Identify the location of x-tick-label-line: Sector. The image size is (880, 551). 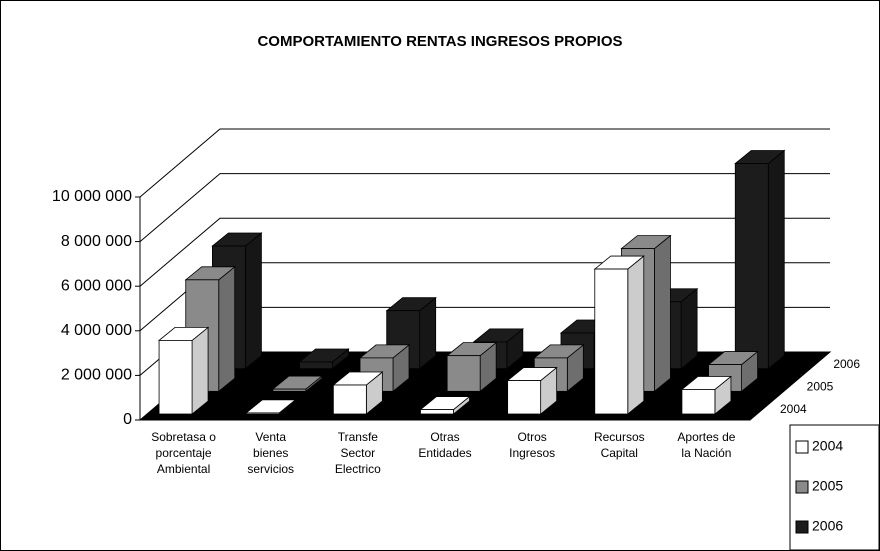
(358, 453).